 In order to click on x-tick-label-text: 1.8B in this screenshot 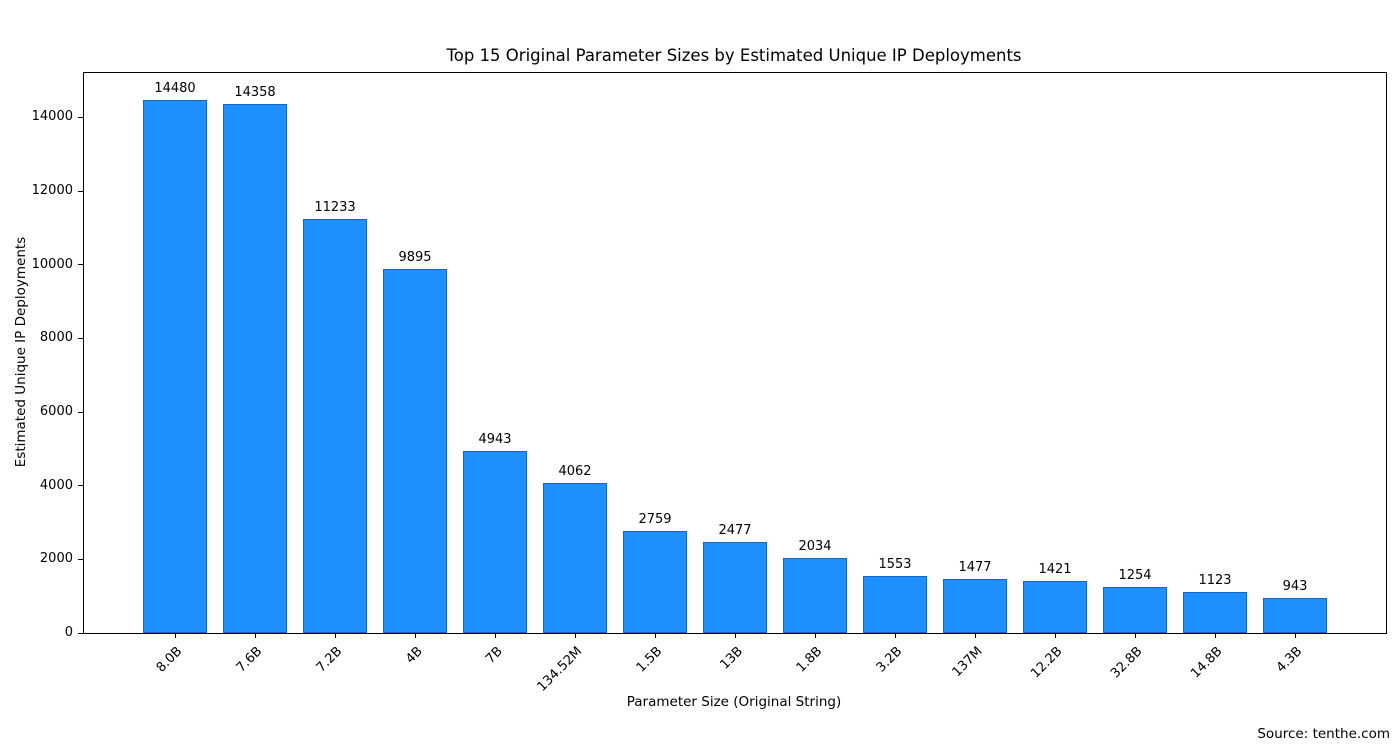, I will do `click(810, 660)`.